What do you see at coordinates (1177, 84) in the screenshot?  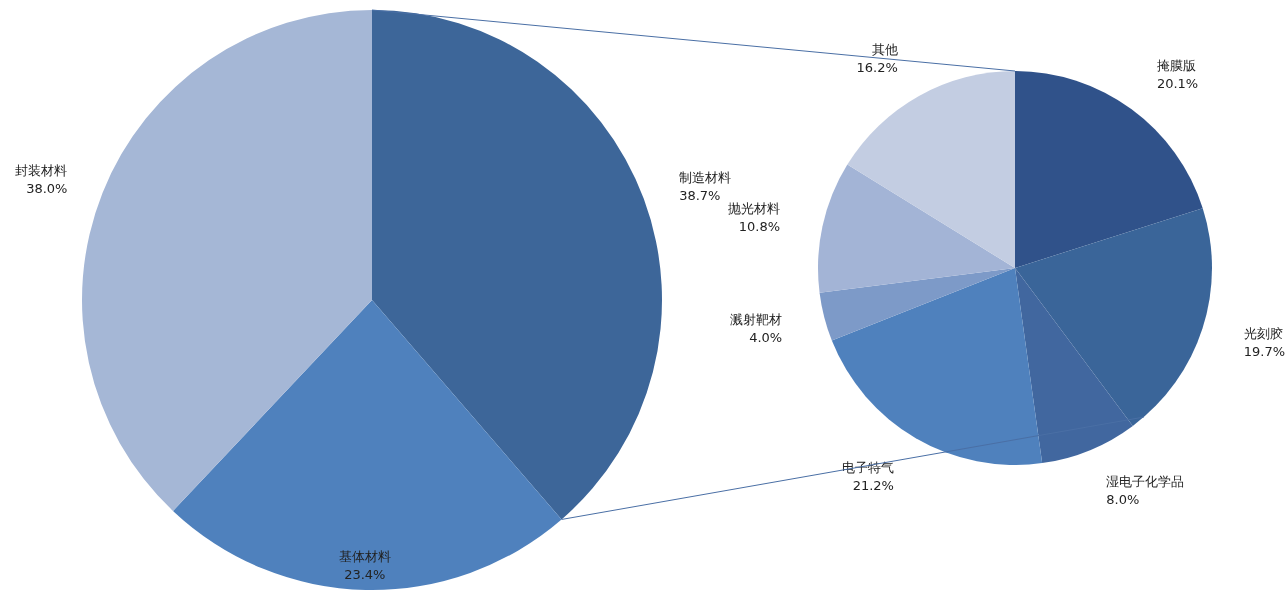 I see `data-label: 20.1%` at bounding box center [1177, 84].